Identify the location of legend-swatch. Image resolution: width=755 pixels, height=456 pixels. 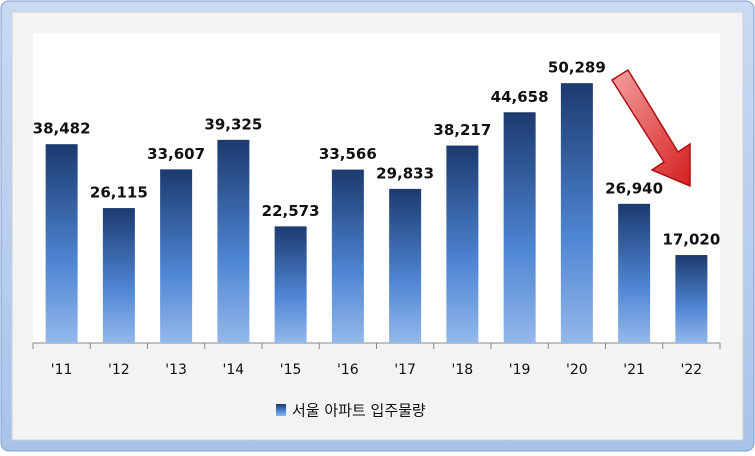
(281, 410).